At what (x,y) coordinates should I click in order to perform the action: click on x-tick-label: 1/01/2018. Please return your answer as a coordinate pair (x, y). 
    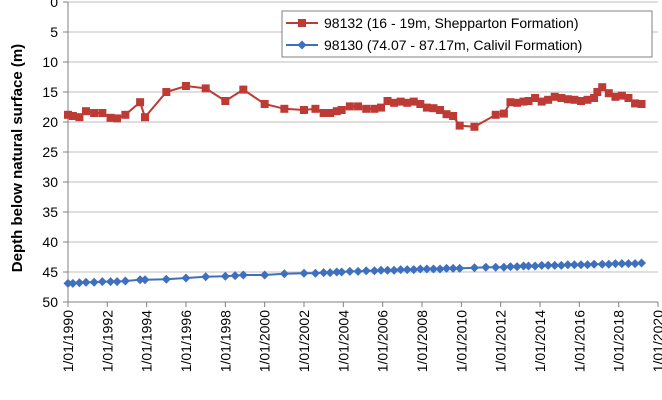
    Looking at the image, I should click on (619, 341).